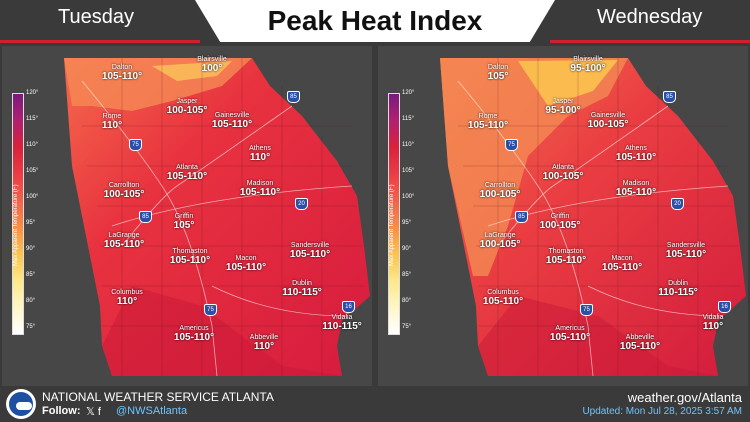 The height and width of the screenshot is (422, 750). I want to click on city-label-lagrange: LaGrange 105-110°, so click(124, 241).